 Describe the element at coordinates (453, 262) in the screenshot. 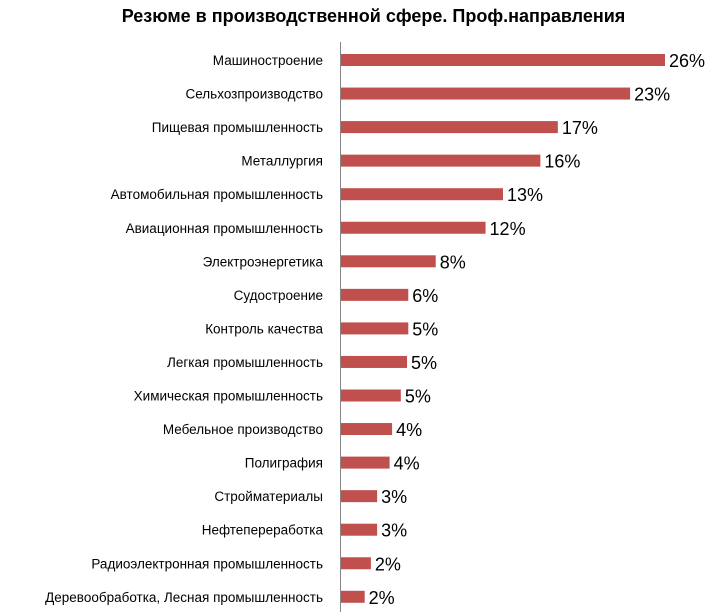

I see `data-label: 8%` at that location.